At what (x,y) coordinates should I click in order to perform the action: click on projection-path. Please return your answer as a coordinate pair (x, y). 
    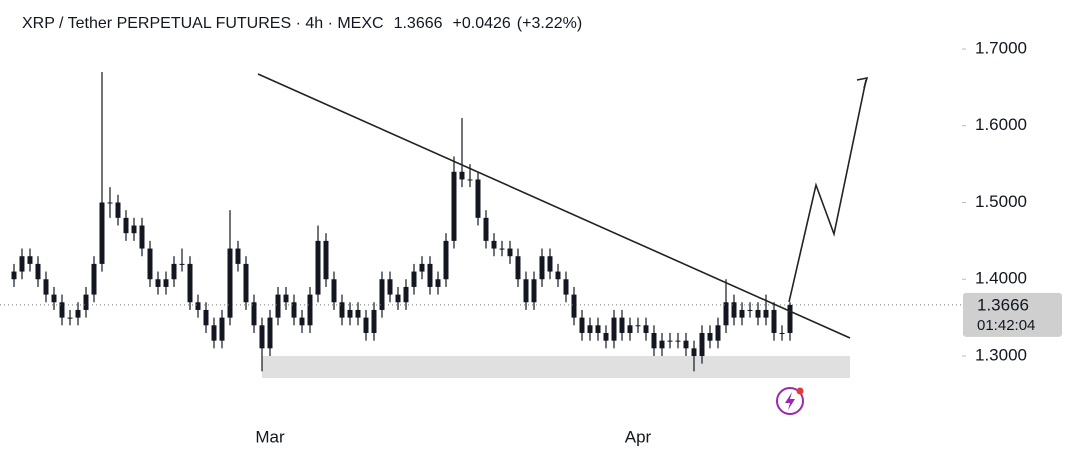
    Looking at the image, I should click on (827, 191).